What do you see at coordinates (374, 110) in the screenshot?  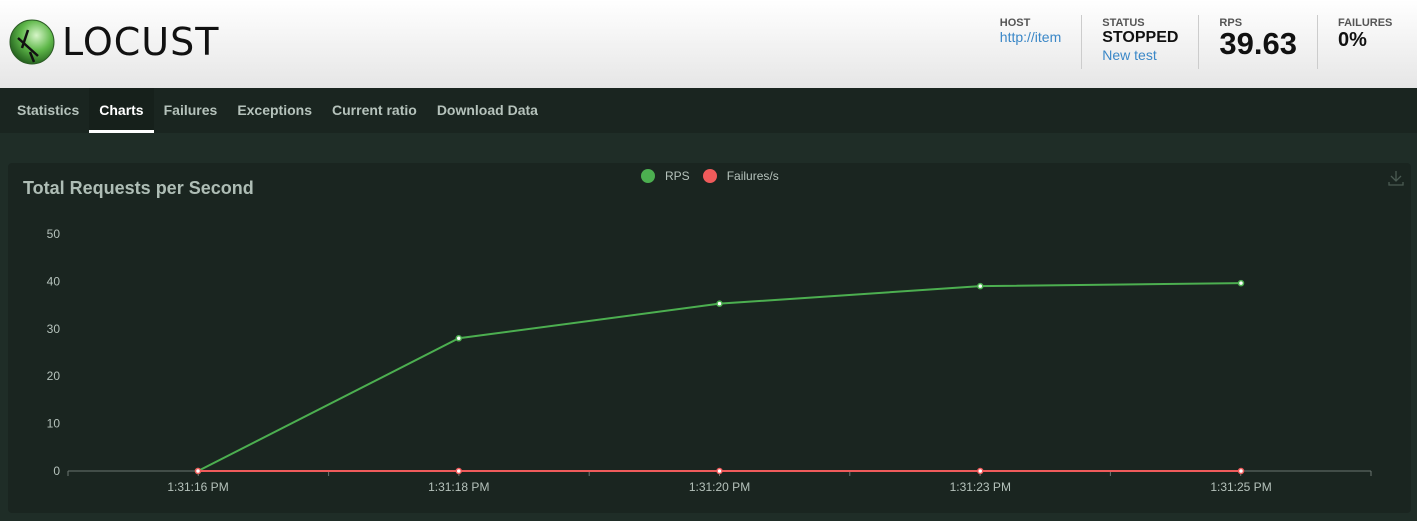 I see `tab-current-ratio: Current ratio` at bounding box center [374, 110].